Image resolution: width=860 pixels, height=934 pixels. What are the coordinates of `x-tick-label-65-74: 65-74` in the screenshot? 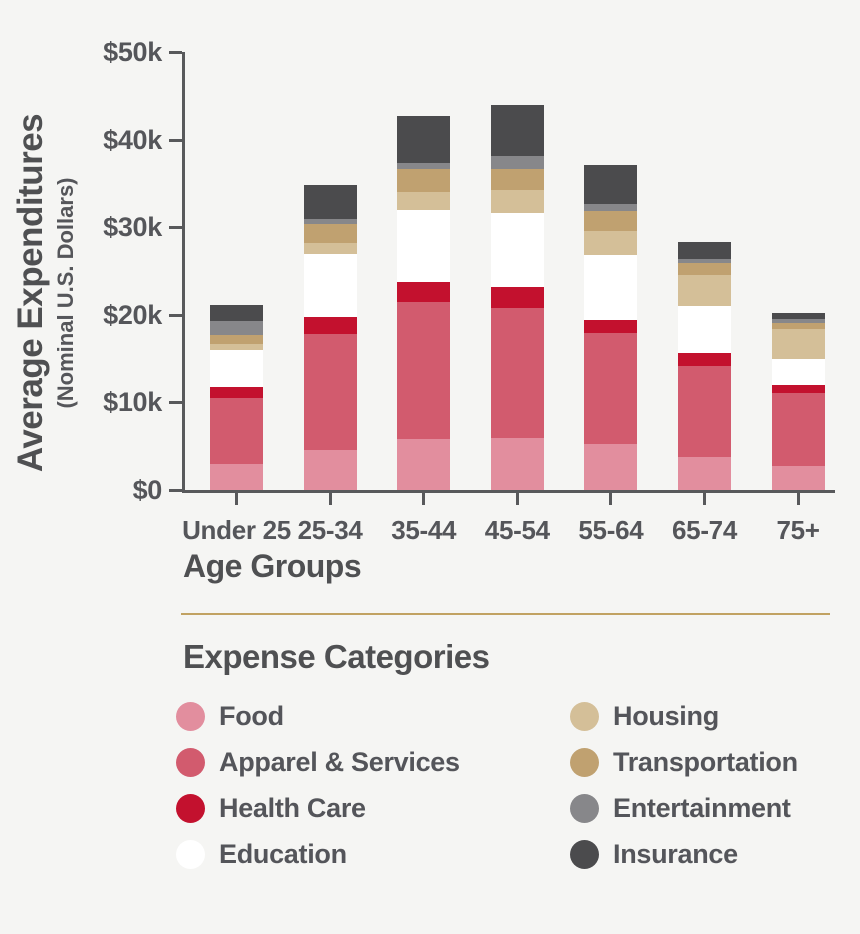 It's located at (704, 530).